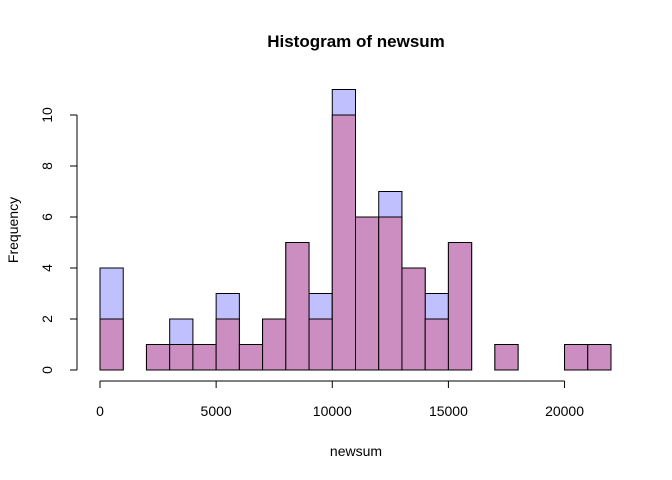 The width and height of the screenshot is (672, 480). Describe the element at coordinates (47, 370) in the screenshot. I see `y-tick-label-0: 0` at that location.